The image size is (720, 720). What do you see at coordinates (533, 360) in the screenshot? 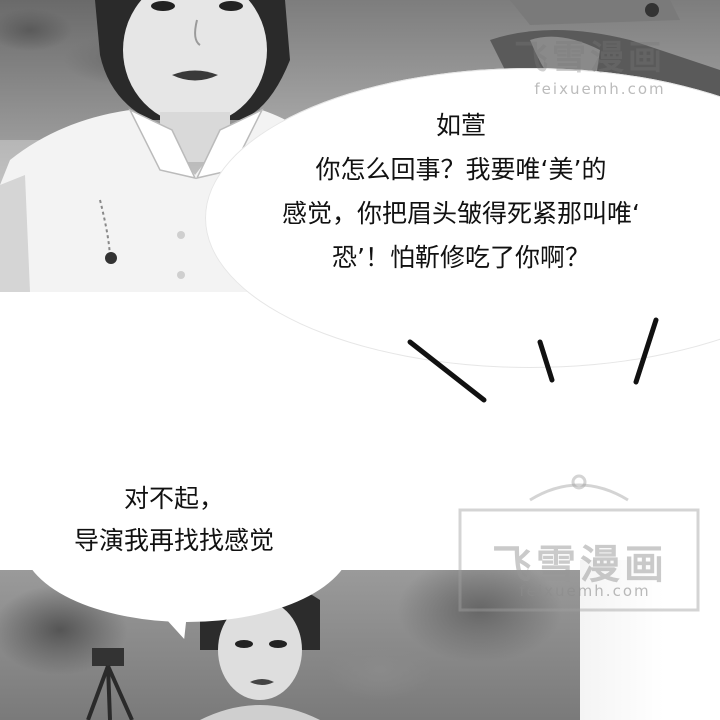
I see `emphasis-strokes` at bounding box center [533, 360].